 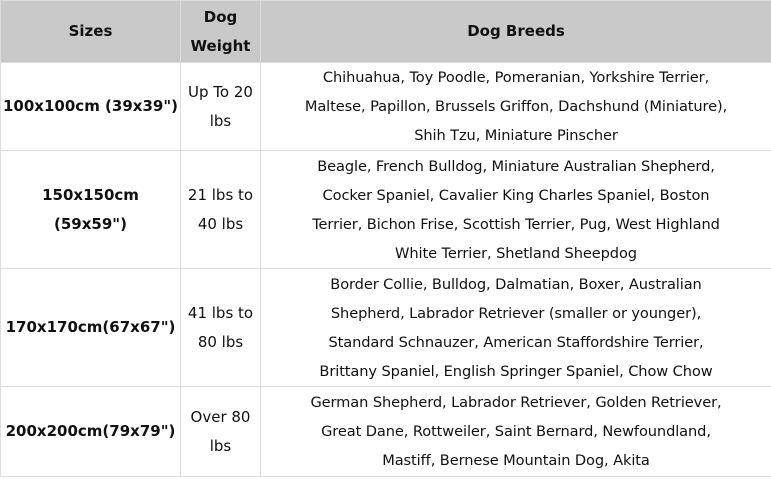 What do you see at coordinates (90, 31) in the screenshot?
I see `header-sizes: Sizes` at bounding box center [90, 31].